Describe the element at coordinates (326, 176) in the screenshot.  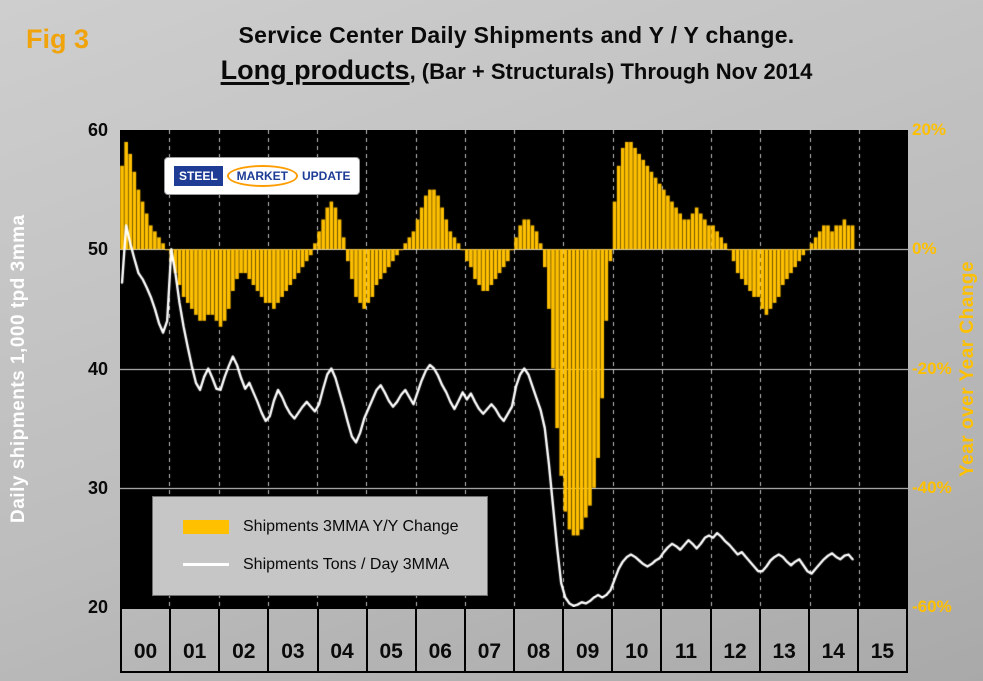
I see `logo-update-wordmark: UPDATE` at that location.